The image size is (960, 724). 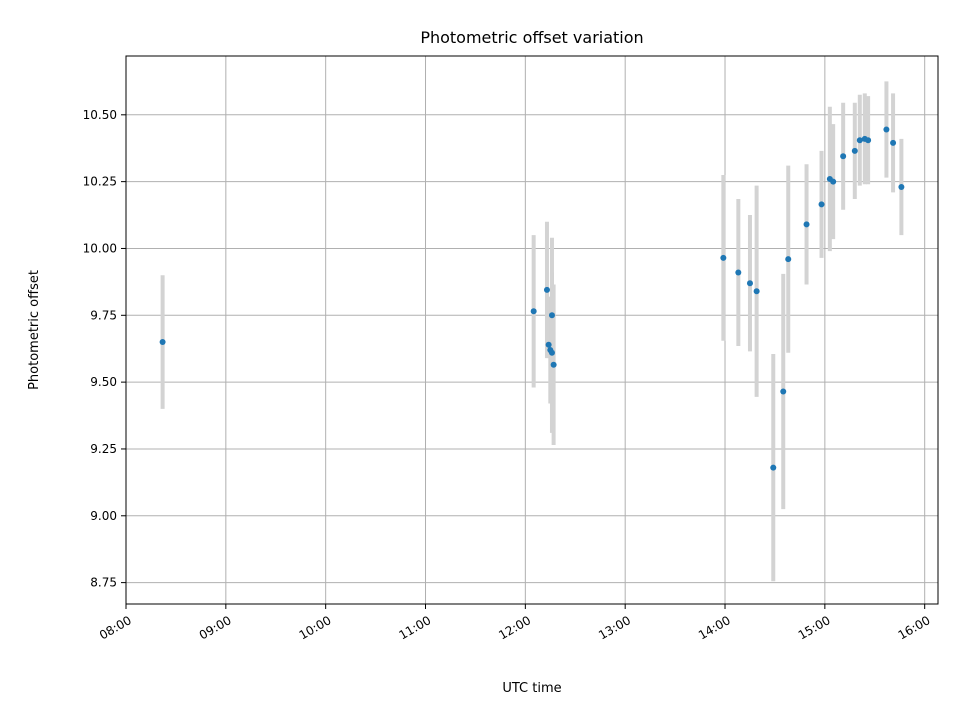 What do you see at coordinates (103, 449) in the screenshot?
I see `y-tick-label: 9.25` at bounding box center [103, 449].